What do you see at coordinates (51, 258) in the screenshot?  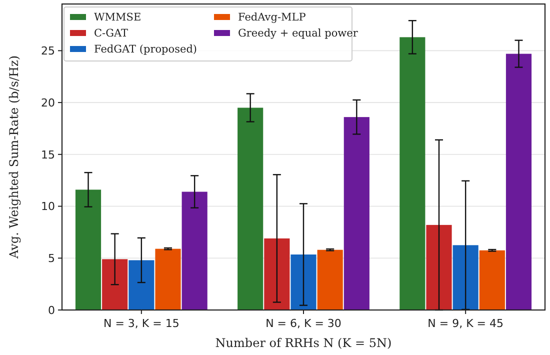 I see `y-tick-label: 5` at bounding box center [51, 258].